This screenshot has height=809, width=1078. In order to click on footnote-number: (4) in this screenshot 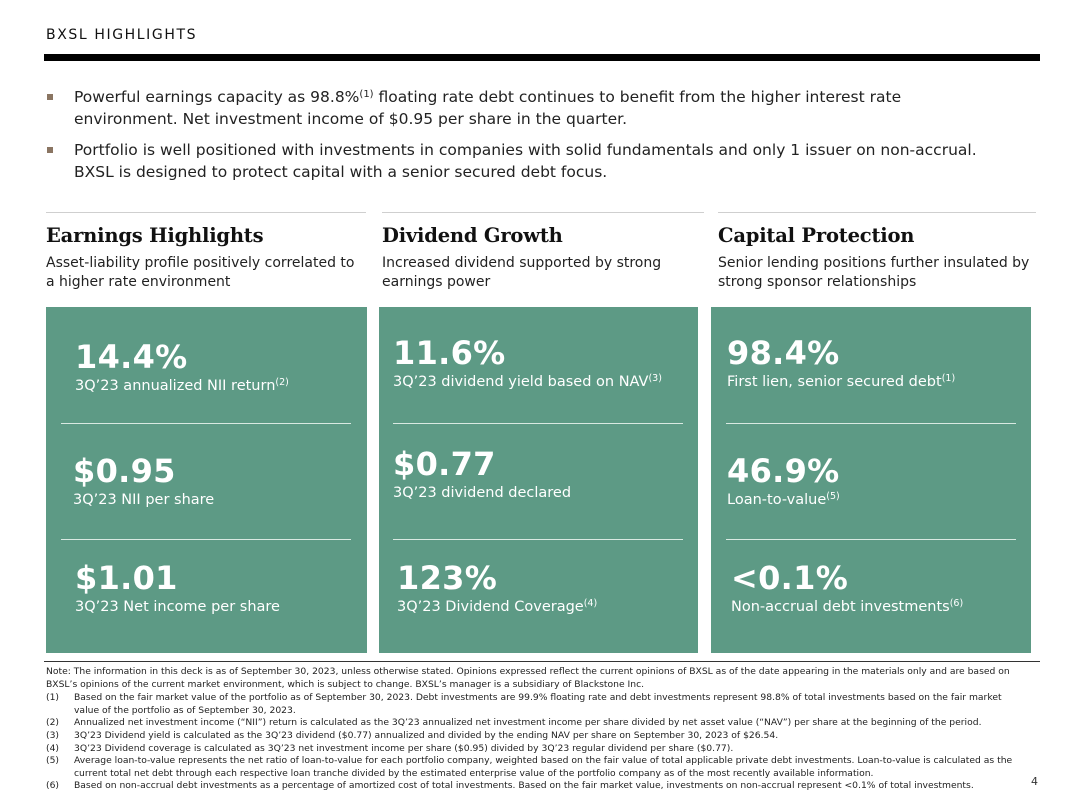, I will do `click(53, 748)`.